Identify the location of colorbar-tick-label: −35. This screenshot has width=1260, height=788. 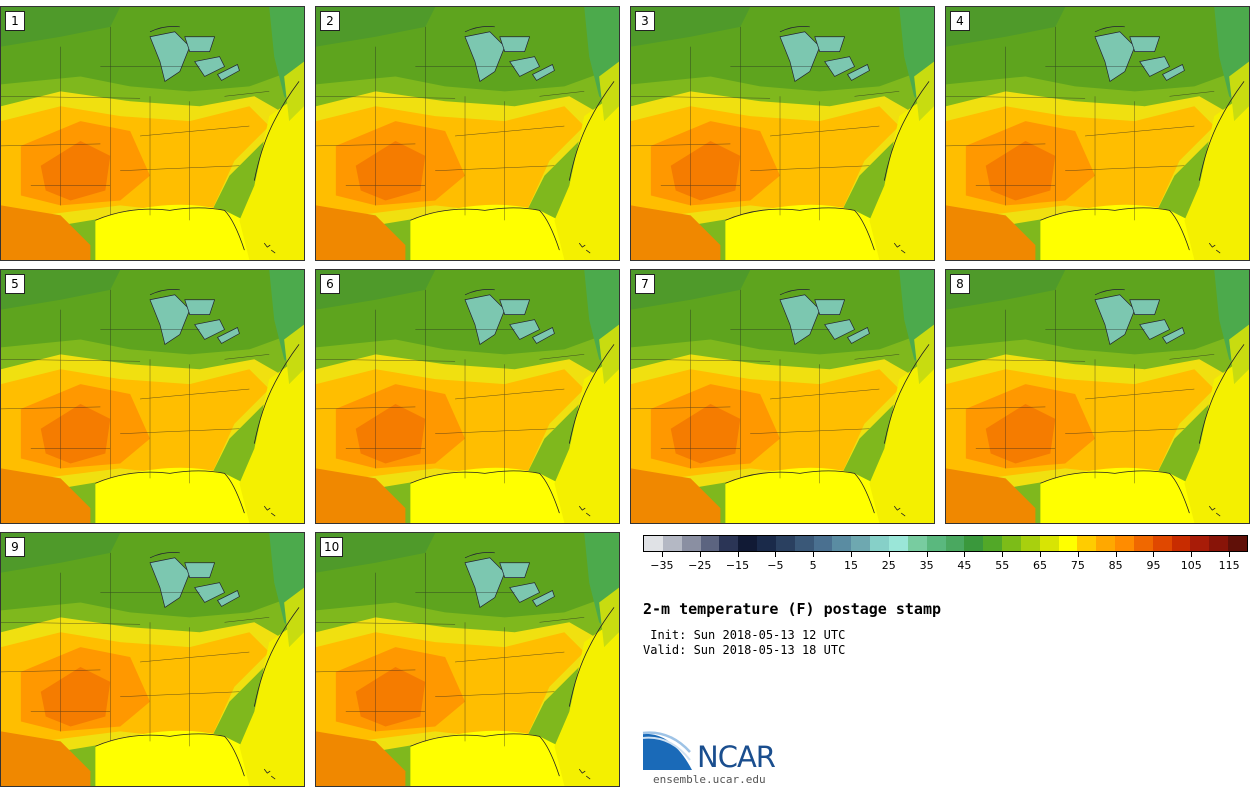
(662, 565).